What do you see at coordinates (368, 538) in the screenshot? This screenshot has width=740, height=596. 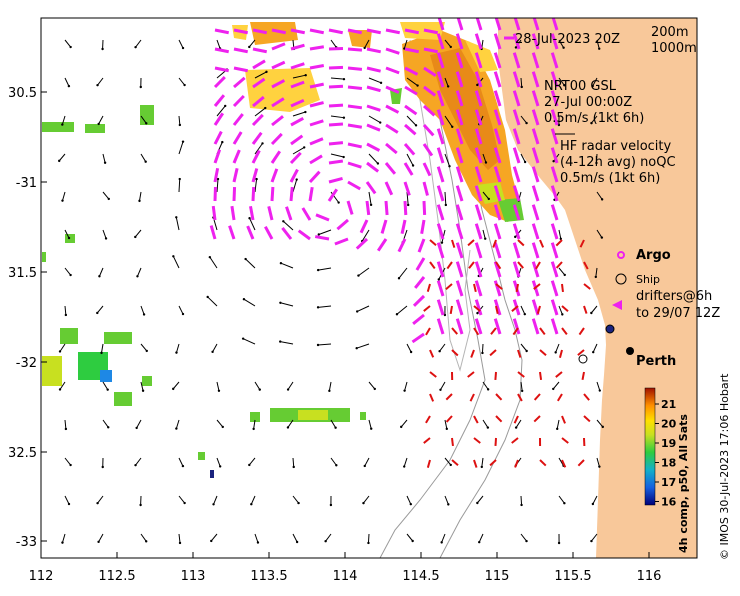 I see `model-arrow` at bounding box center [368, 538].